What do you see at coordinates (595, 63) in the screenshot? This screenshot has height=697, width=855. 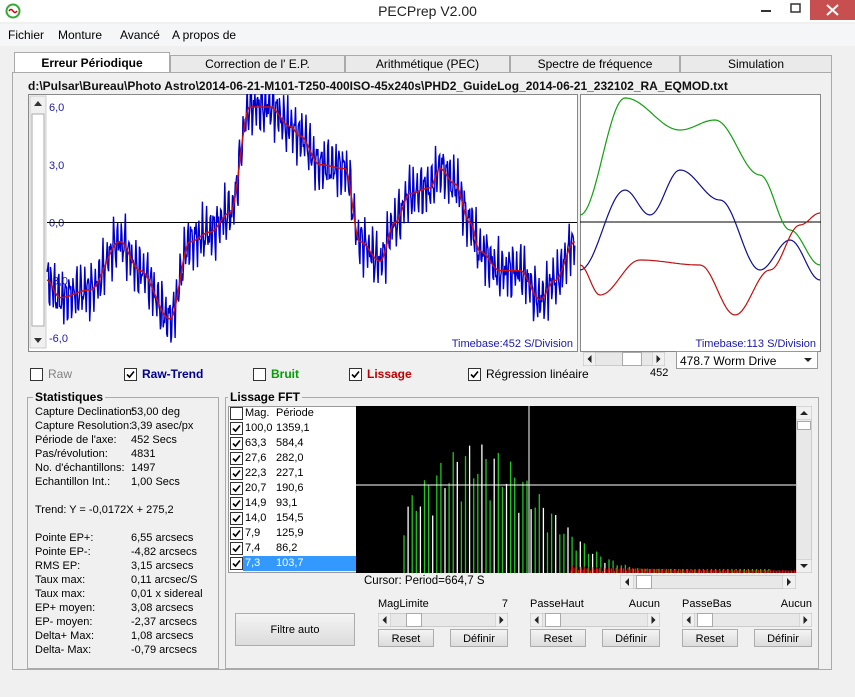 I see `tab: Spectre de fréquence` at bounding box center [595, 63].